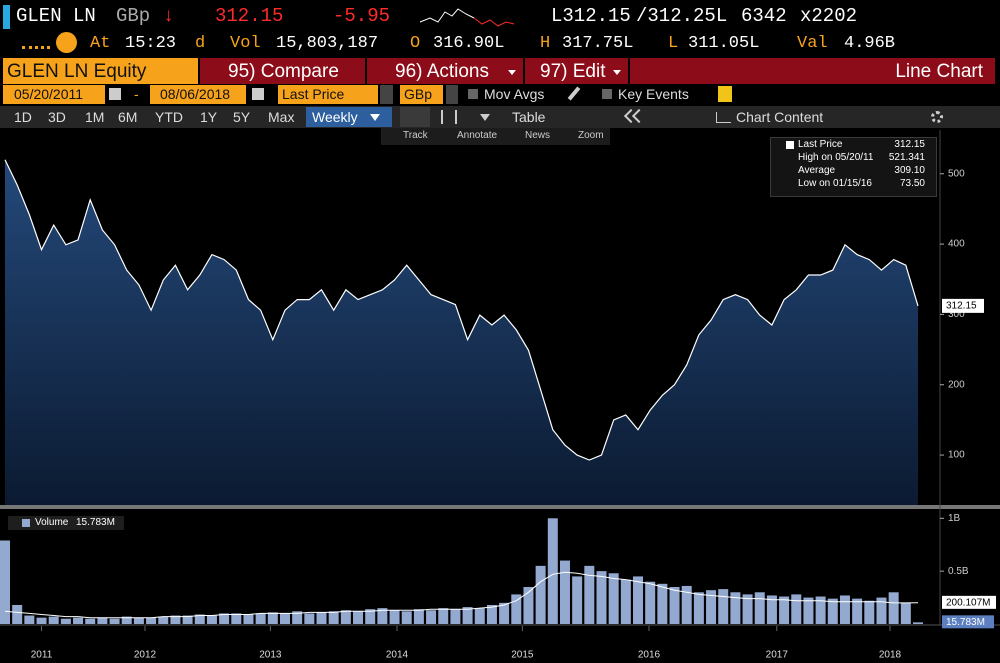 This screenshot has height=663, width=1000. Describe the element at coordinates (469, 43) in the screenshot. I see `open: 316.90L` at that location.